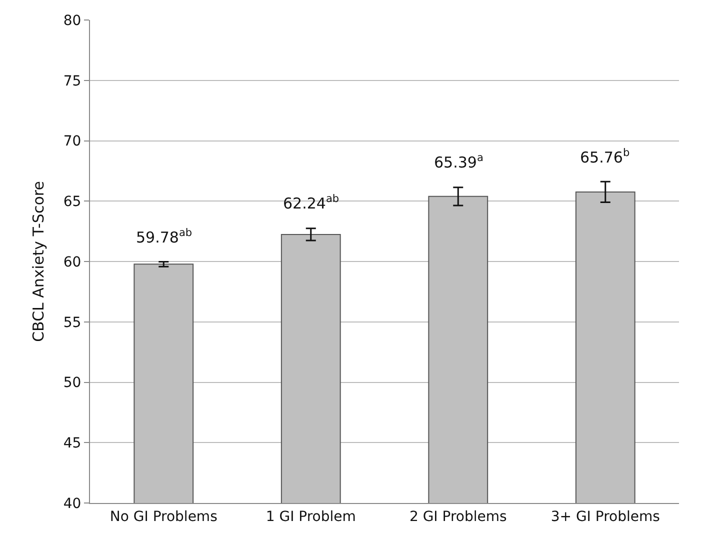  What do you see at coordinates (311, 516) in the screenshot?
I see `x-tick-label: 1 GI Problem` at bounding box center [311, 516].